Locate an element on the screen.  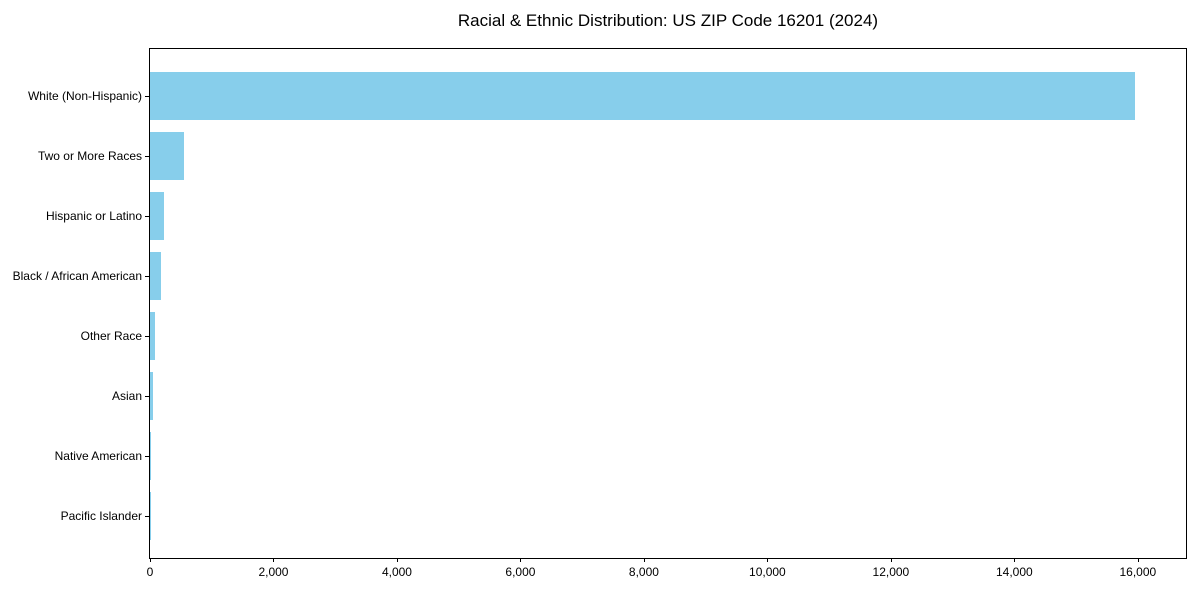
x-axis-ticklabel-2-000: 2,000 is located at coordinates (273, 572).